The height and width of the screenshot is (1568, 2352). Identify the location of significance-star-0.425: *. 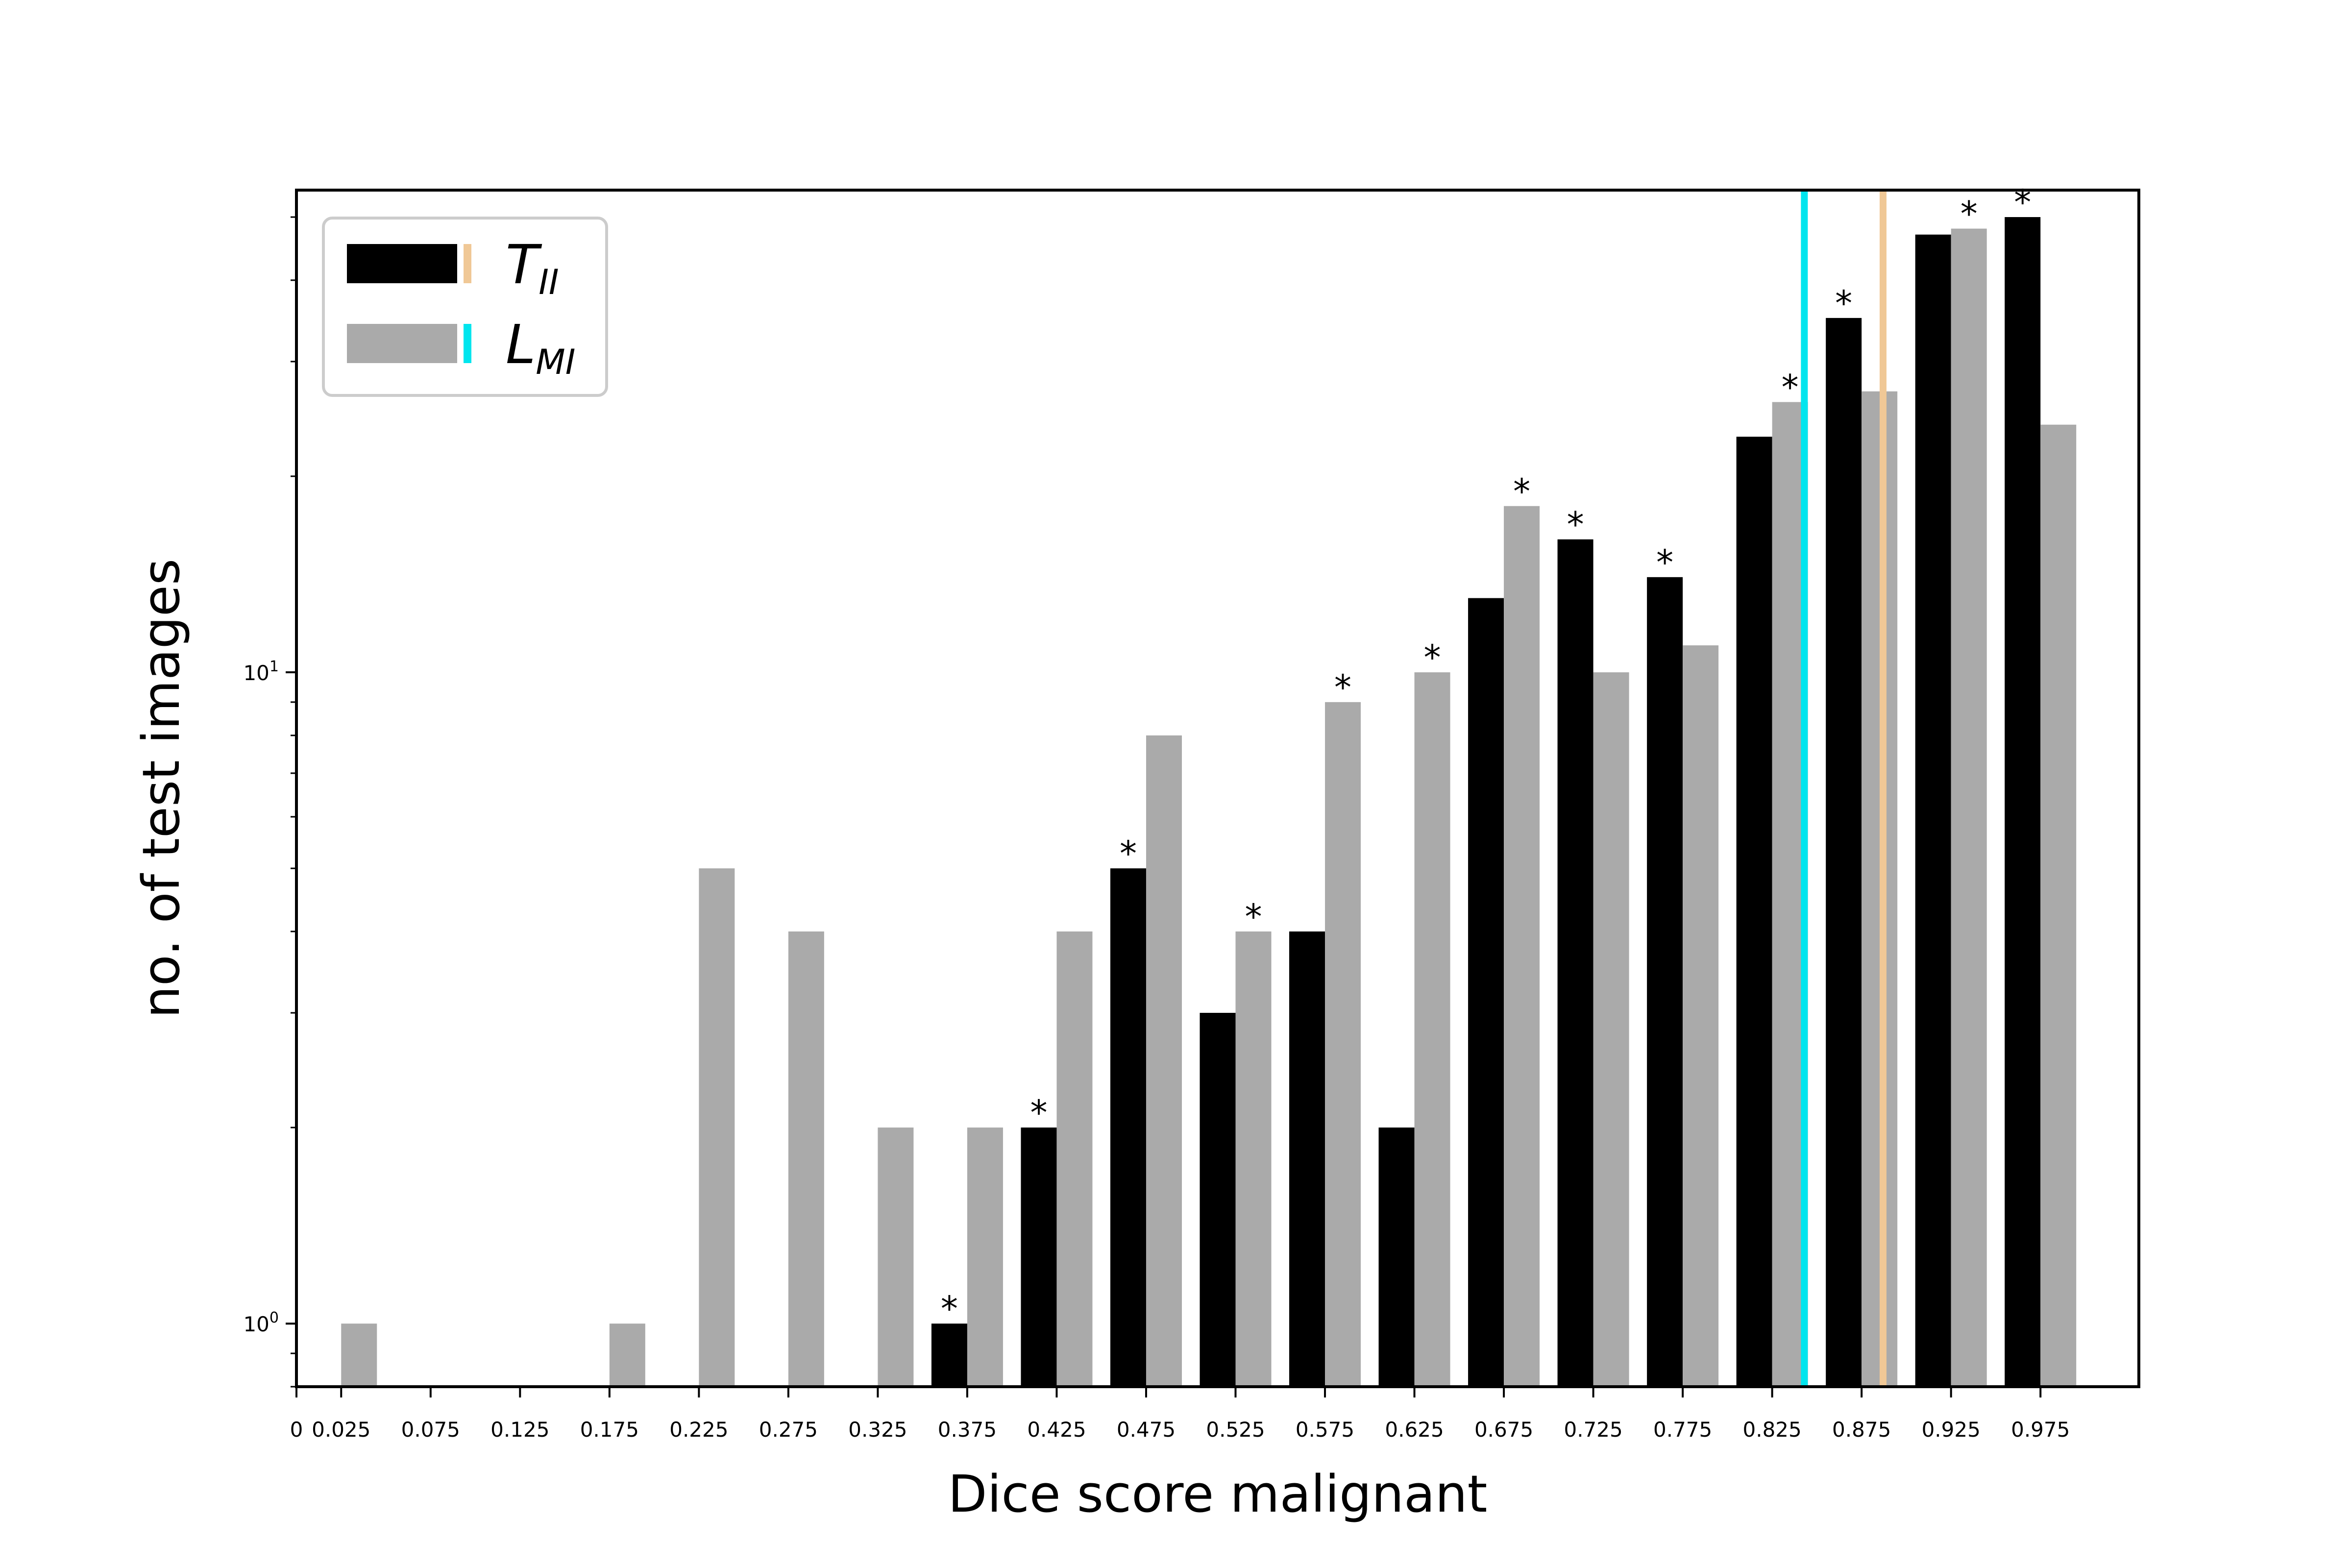
(1038, 1113).